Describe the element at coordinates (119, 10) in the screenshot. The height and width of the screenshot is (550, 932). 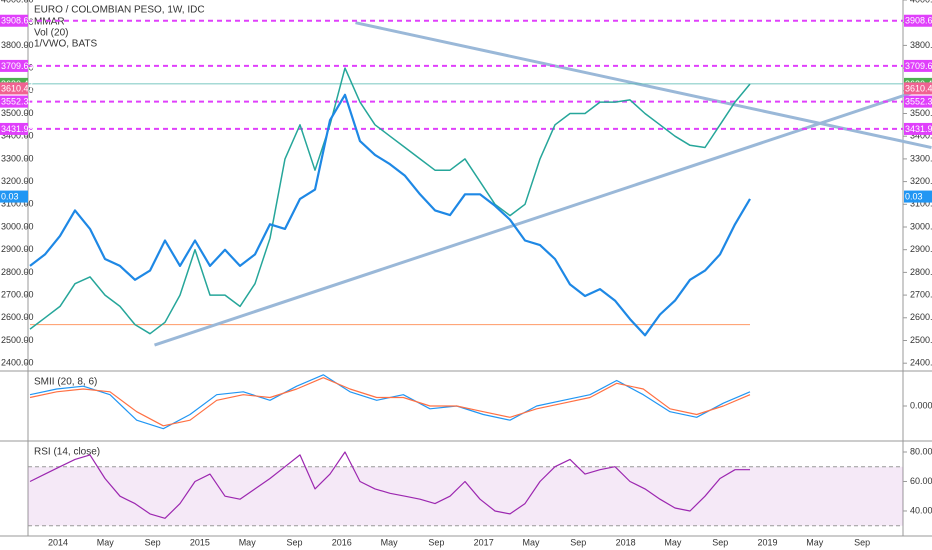
I see `chart-title: EURO / COLOMBIAN PESO, 1W, IDC` at that location.